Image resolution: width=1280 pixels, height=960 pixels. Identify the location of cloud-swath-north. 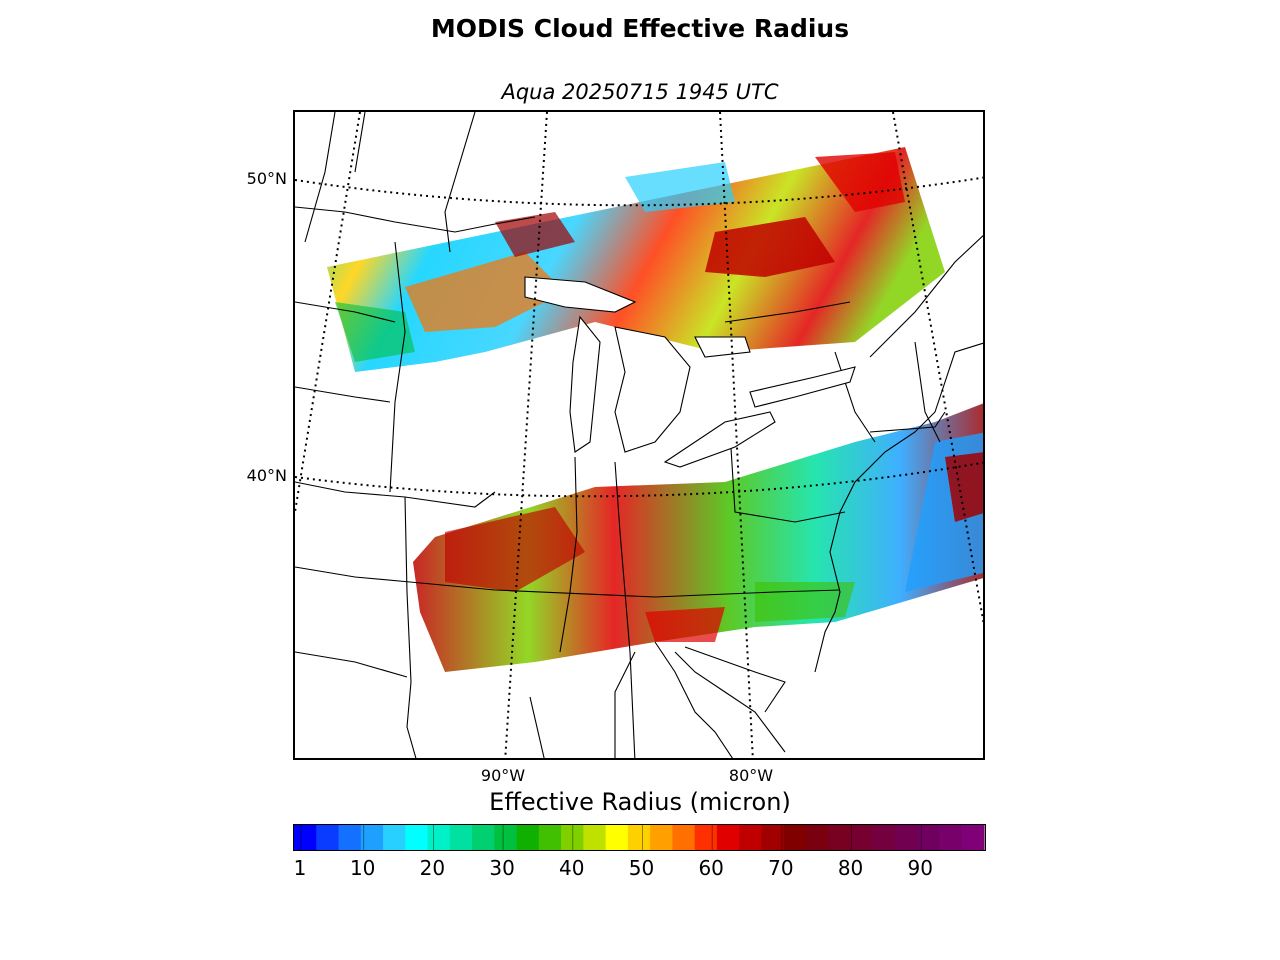
(636, 259).